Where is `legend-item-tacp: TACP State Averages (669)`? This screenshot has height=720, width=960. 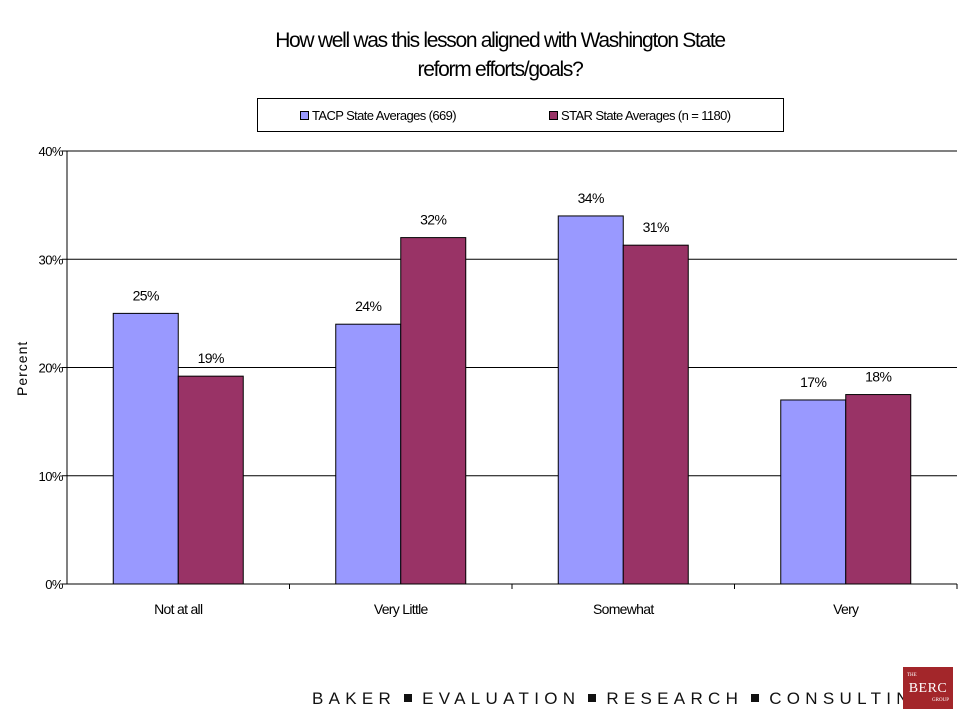 legend-item-tacp: TACP State Averages (669) is located at coordinates (378, 115).